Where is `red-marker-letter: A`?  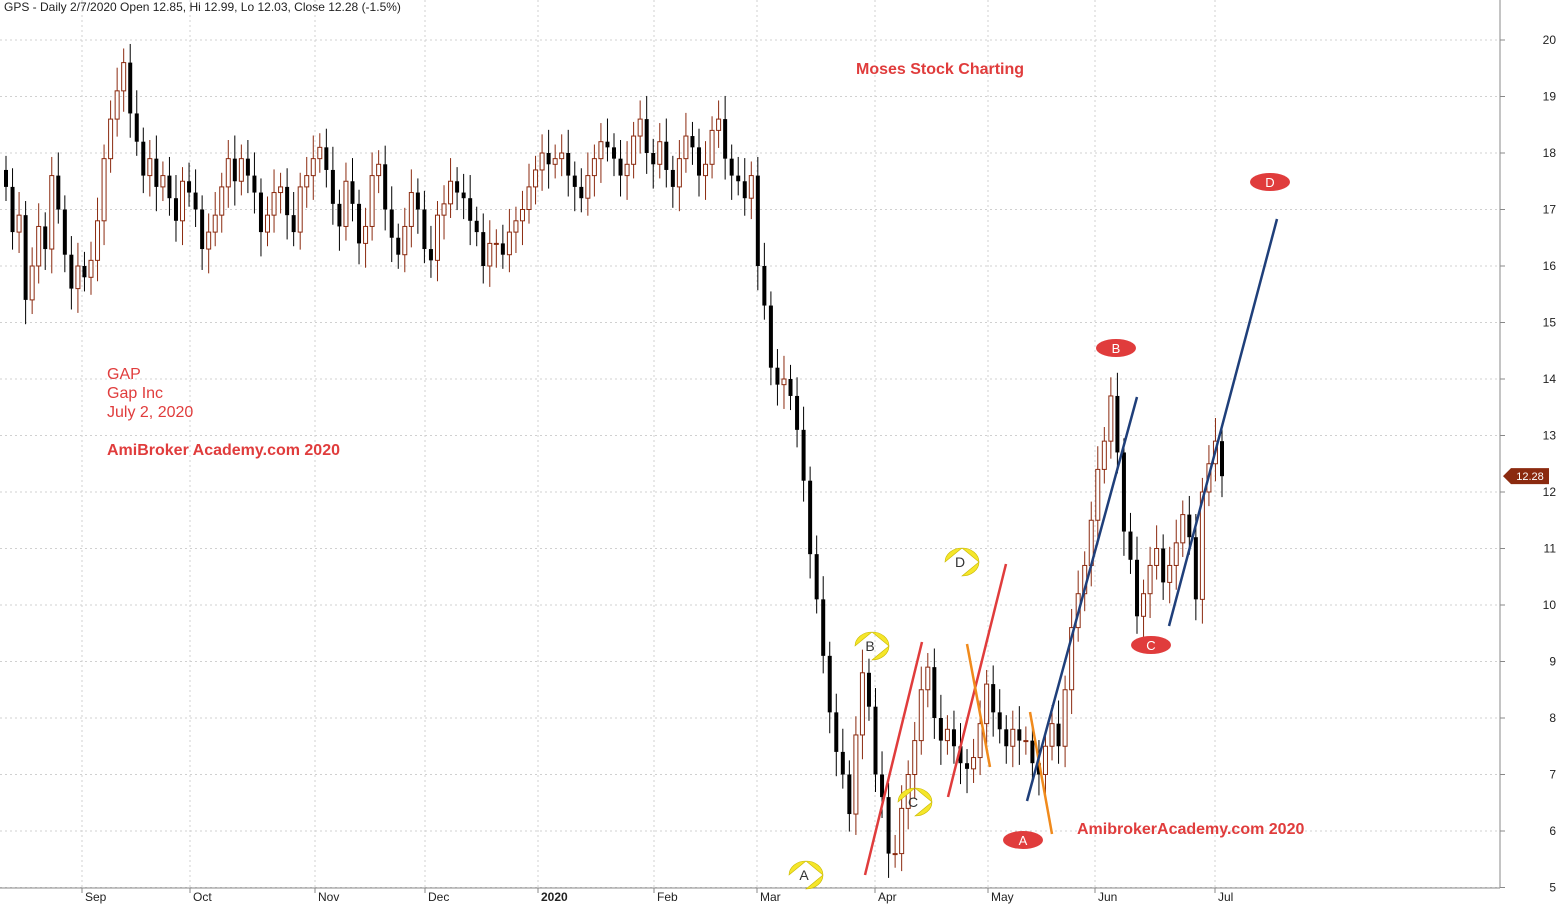 red-marker-letter: A is located at coordinates (1023, 840).